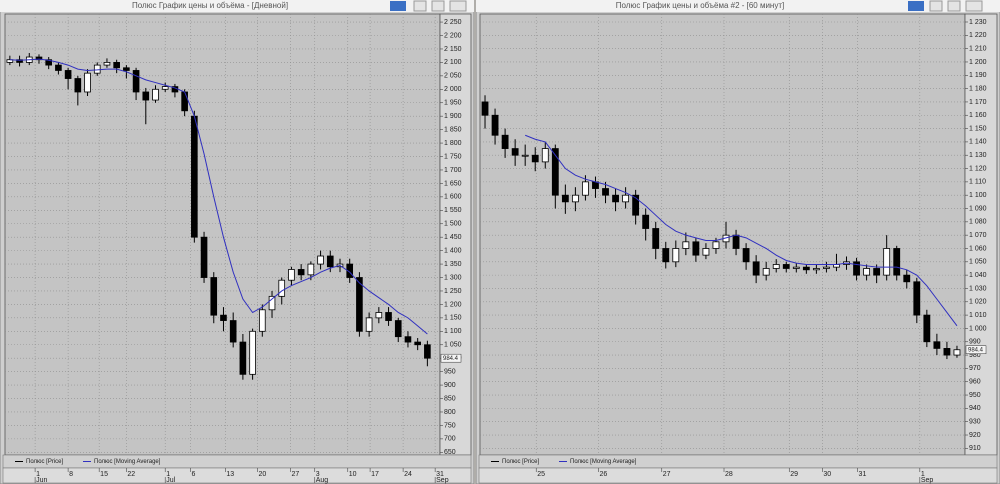 The width and height of the screenshot is (1000, 484). Describe the element at coordinates (976, 350) in the screenshot. I see `last-price-label: 984.4` at that location.